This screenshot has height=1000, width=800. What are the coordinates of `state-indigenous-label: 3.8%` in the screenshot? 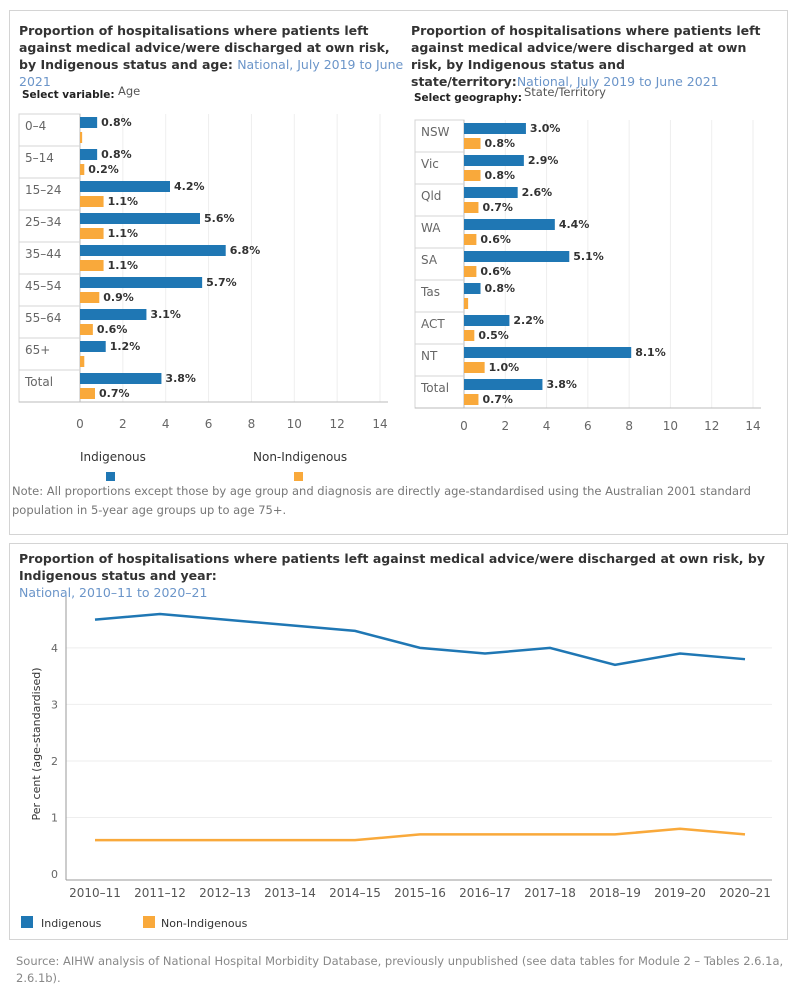 It's located at (561, 384).